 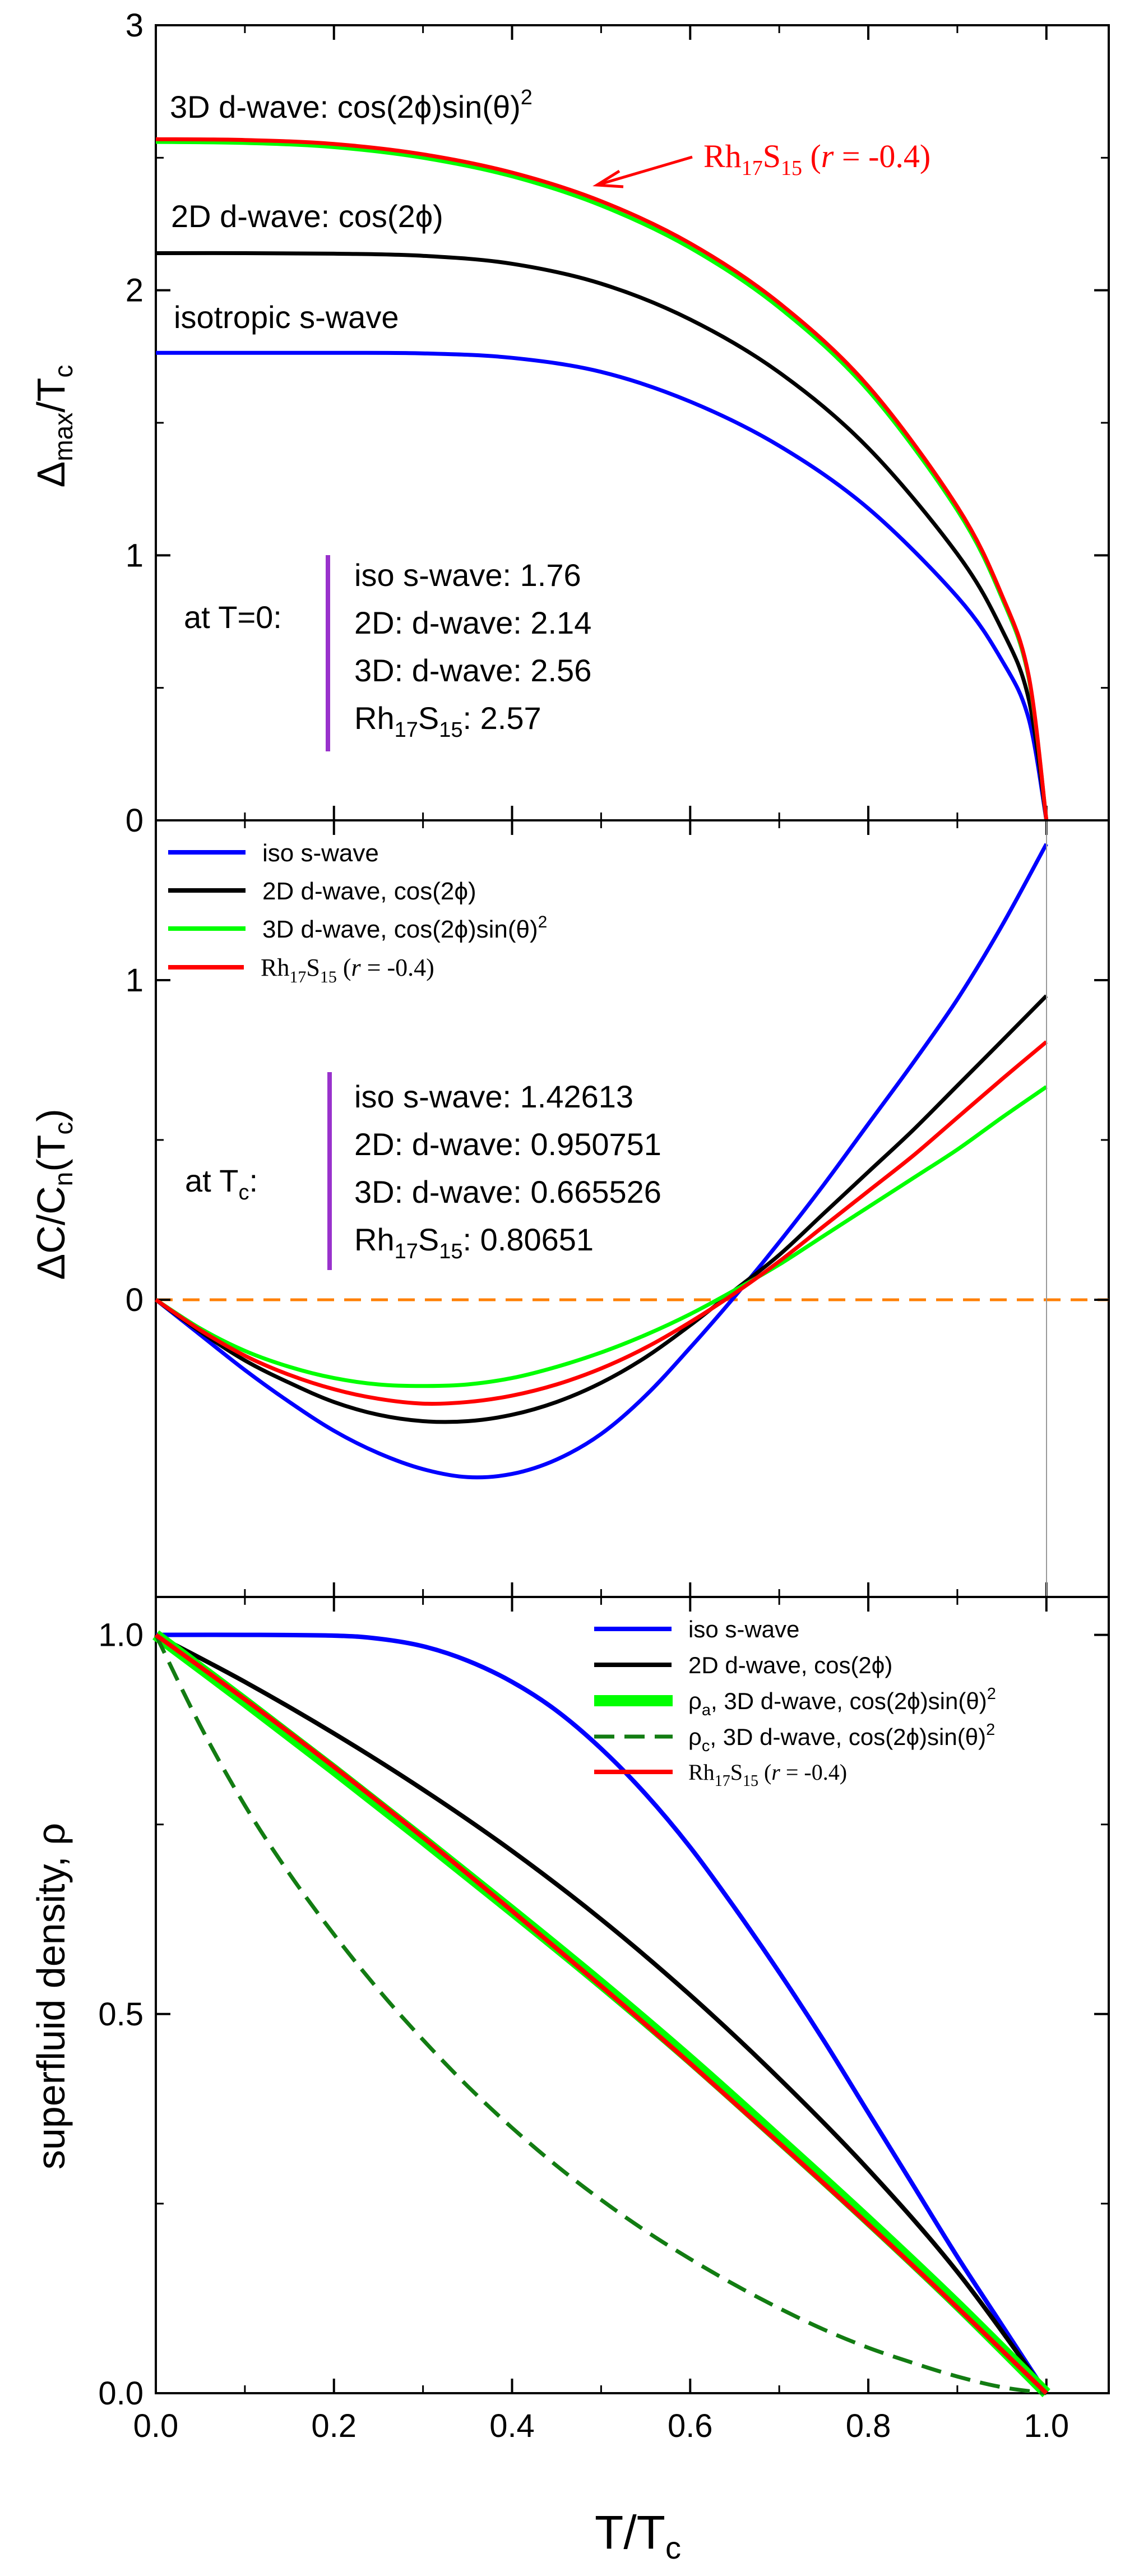 What do you see at coordinates (286, 317) in the screenshot?
I see `label-isotropic-s-wave: isotropic s-wave` at bounding box center [286, 317].